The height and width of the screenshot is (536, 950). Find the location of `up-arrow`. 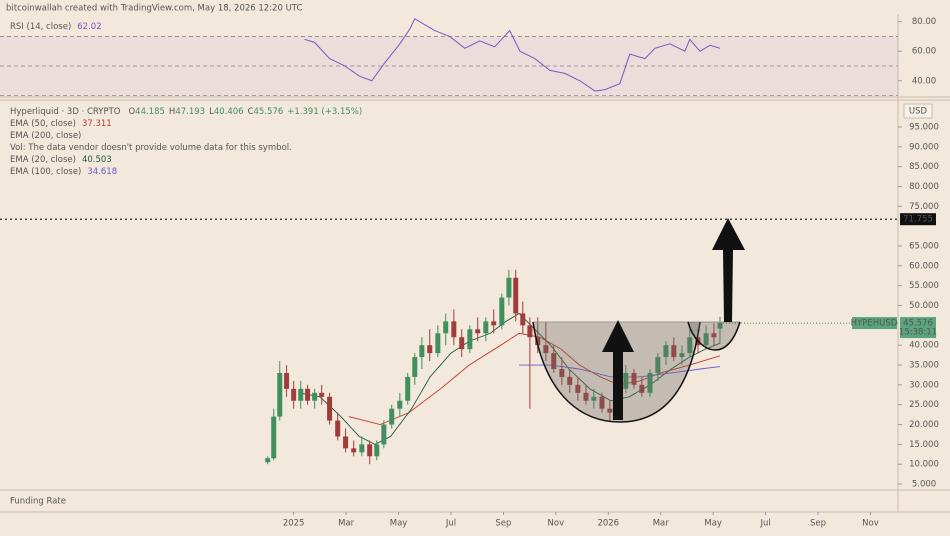

up-arrow is located at coordinates (618, 370).